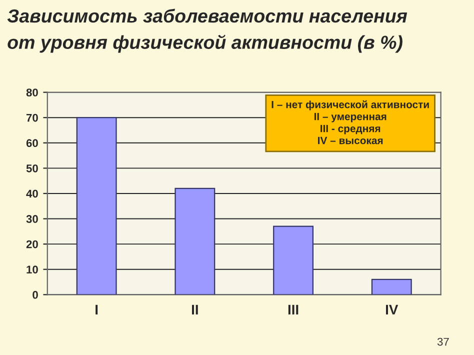 Image resolution: width=474 pixels, height=355 pixels. What do you see at coordinates (32, 143) in the screenshot?
I see `y-tick-label: 60` at bounding box center [32, 143].